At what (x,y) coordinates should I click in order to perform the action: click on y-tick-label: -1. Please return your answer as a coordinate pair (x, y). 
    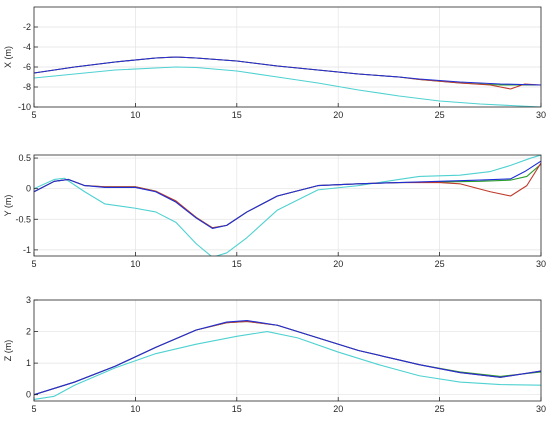
    Looking at the image, I should click on (27, 250).